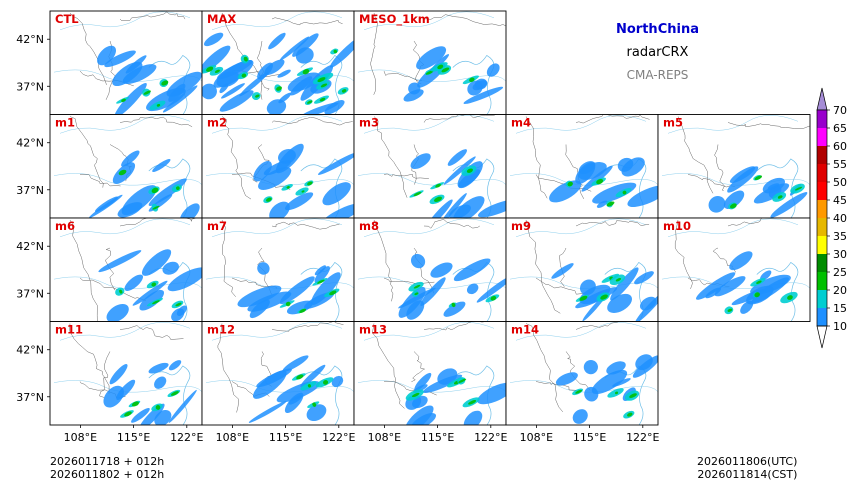 The image size is (860, 493). What do you see at coordinates (840, 164) in the screenshot?
I see `colorbar-label: 55` at bounding box center [840, 164].